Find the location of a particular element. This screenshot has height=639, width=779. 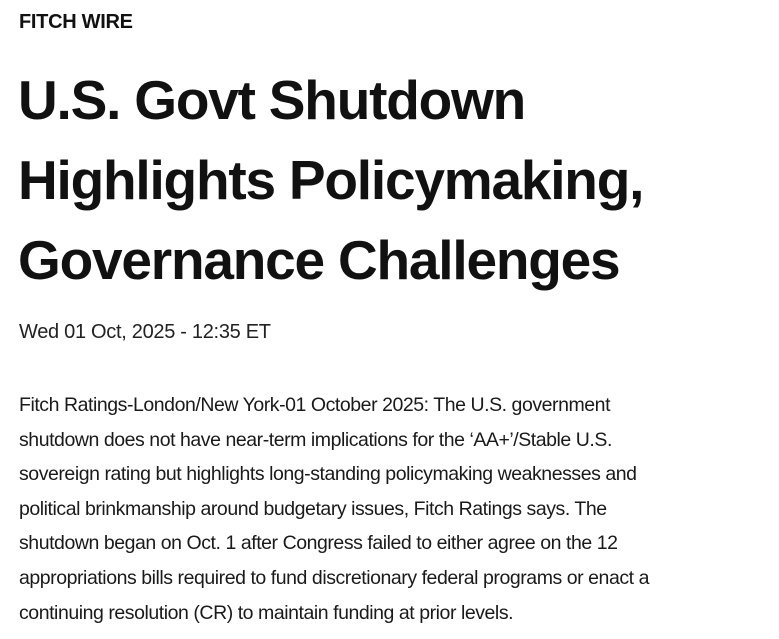

section-kicker: FITCH WIRE is located at coordinates (76, 22).